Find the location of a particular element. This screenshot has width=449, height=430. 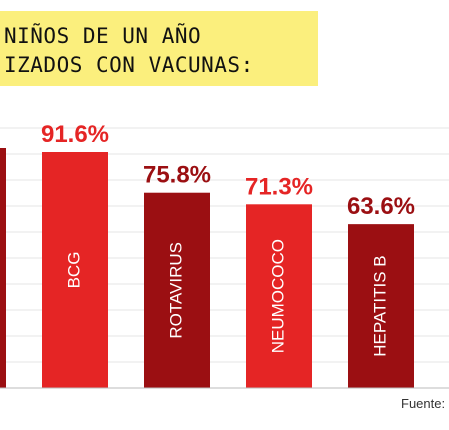

category-label: HEPATITIS B is located at coordinates (379, 305).